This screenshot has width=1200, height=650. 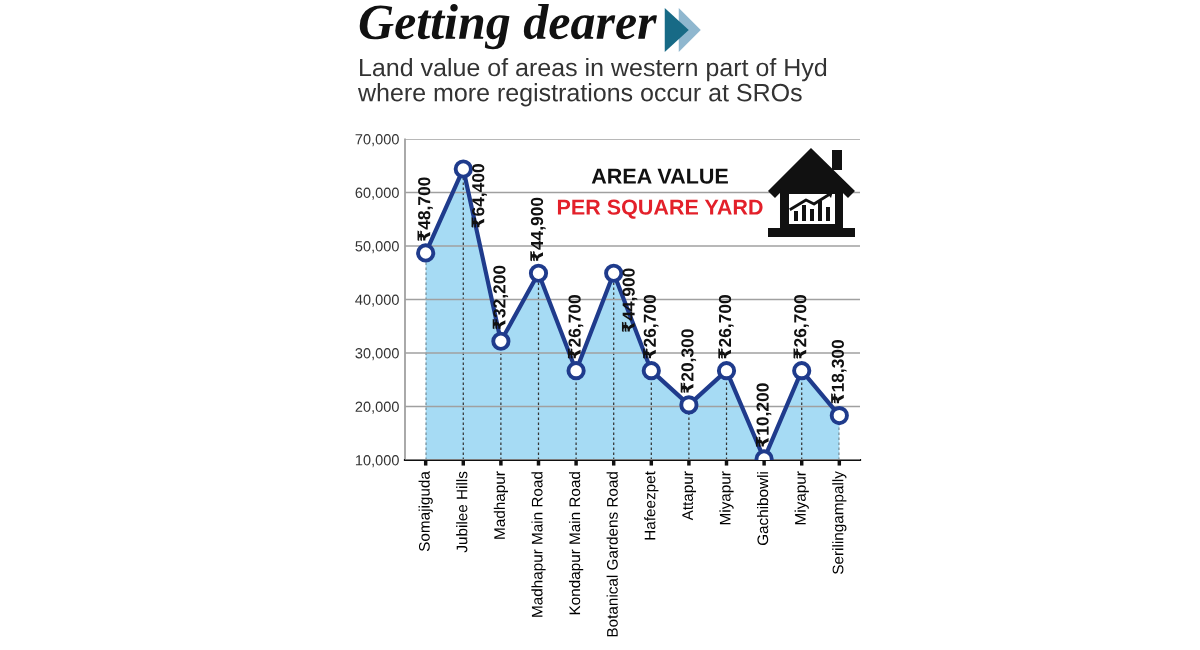 I want to click on y-tick-label: 70,000, so click(x=377, y=140).